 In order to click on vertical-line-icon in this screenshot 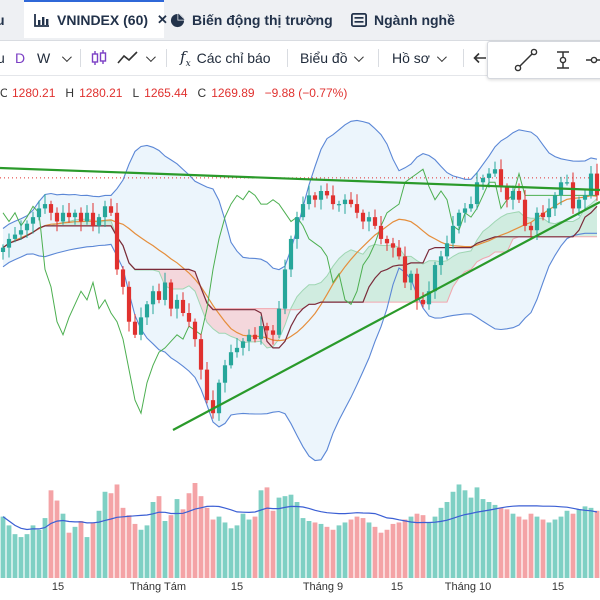, I will do `click(563, 62)`.